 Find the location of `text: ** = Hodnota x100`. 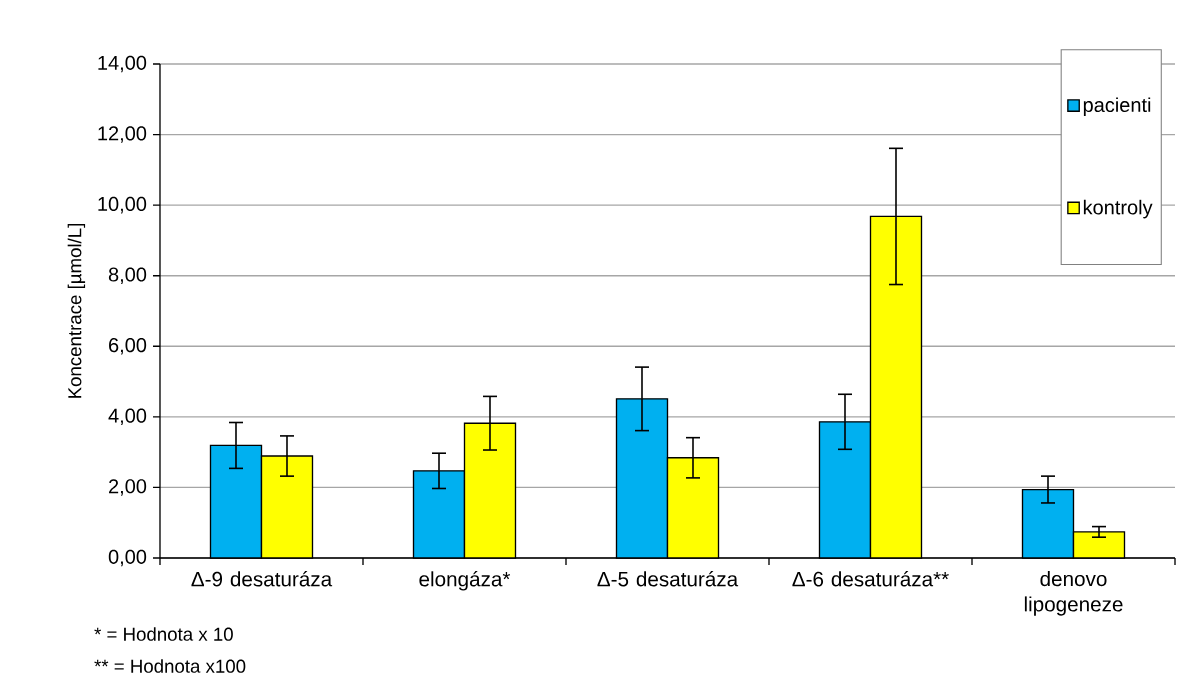

text: ** = Hodnota x100 is located at coordinates (170, 666).